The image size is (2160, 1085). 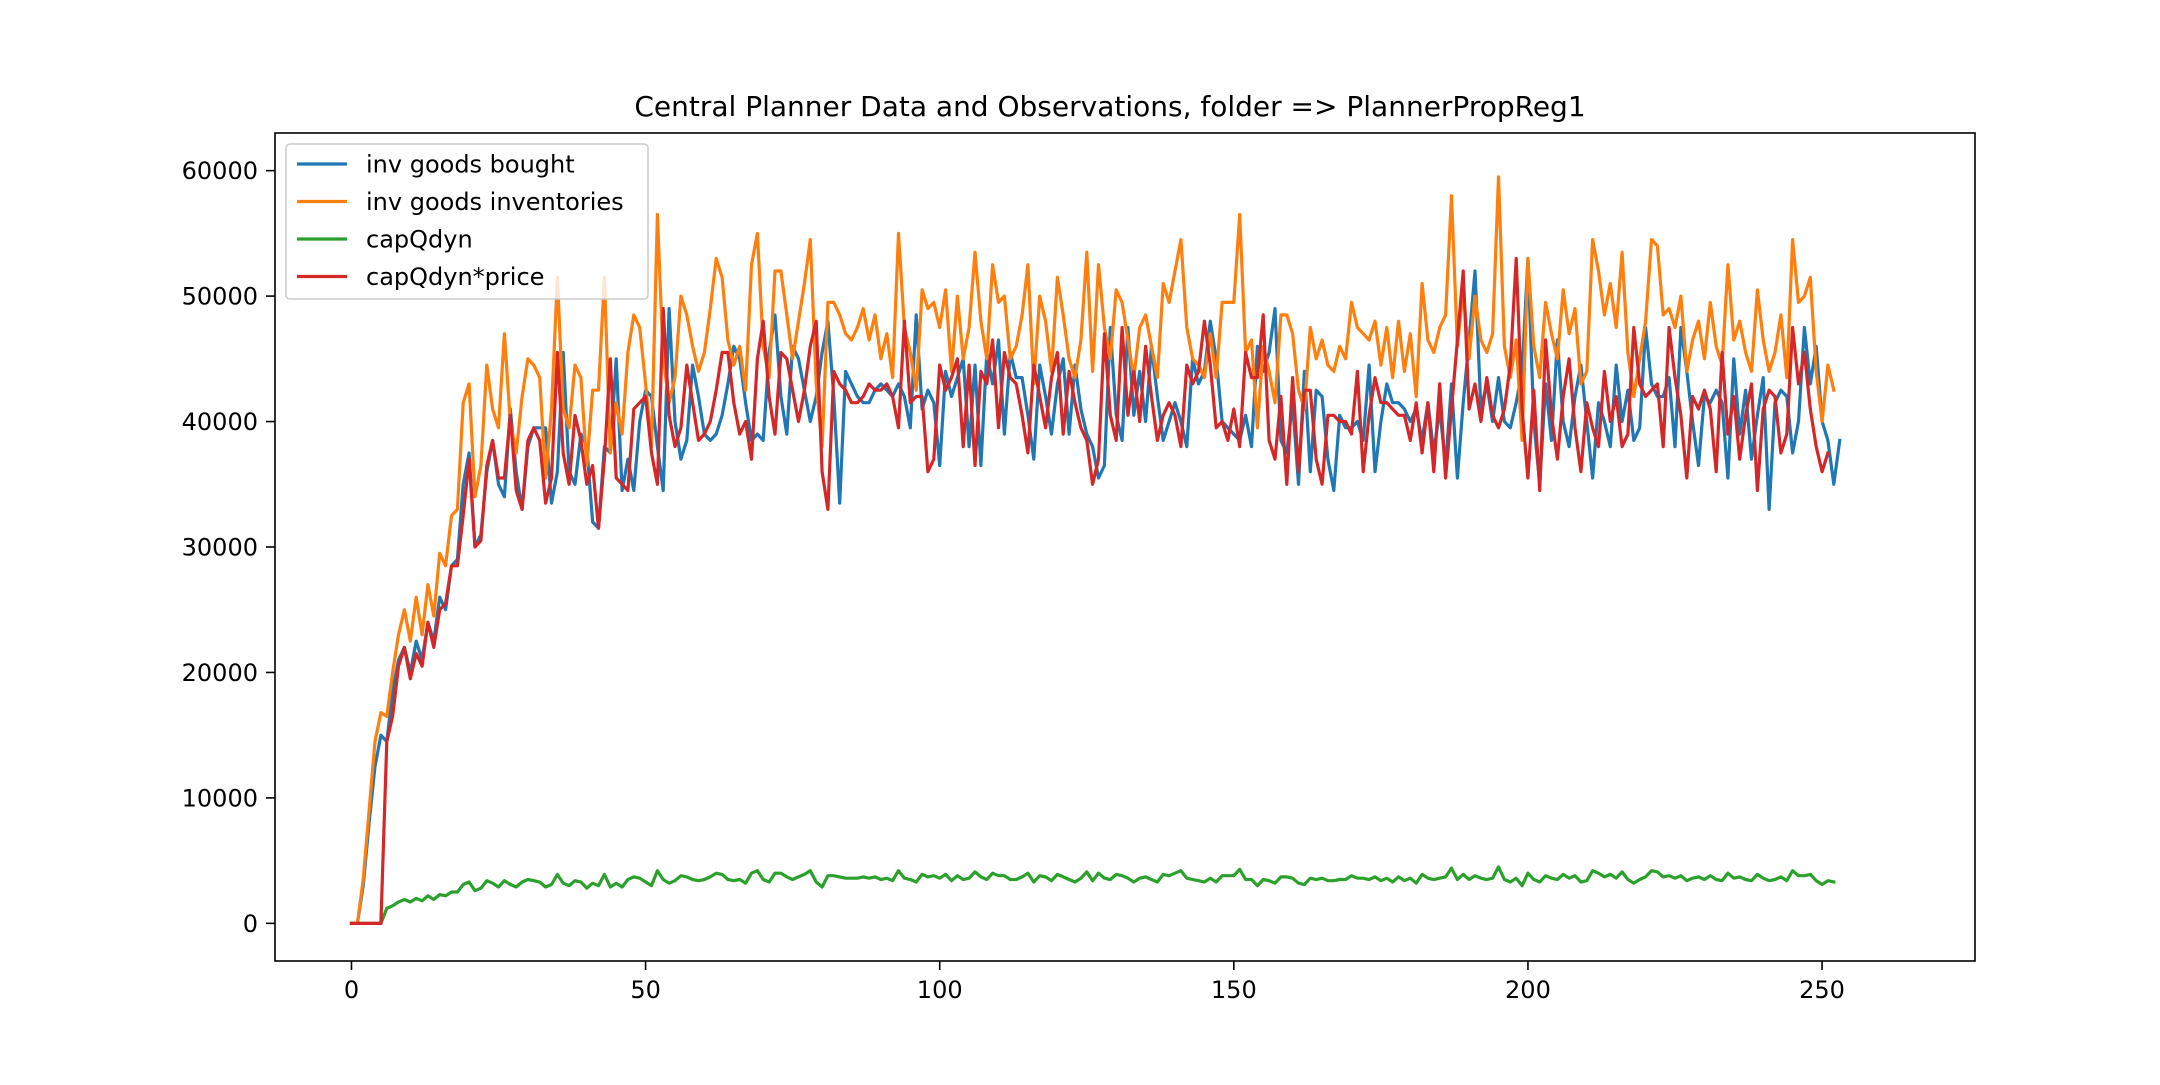 I want to click on y-tick-label: 60000, so click(x=220, y=171).